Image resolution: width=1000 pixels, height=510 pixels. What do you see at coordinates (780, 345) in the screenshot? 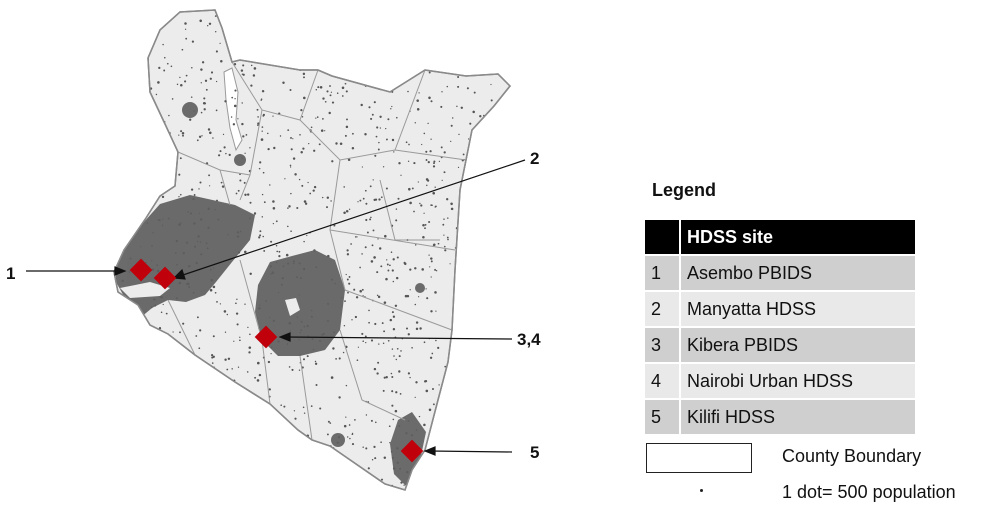
I see `legend-row: 3 Kibera PBIDS` at bounding box center [780, 345].